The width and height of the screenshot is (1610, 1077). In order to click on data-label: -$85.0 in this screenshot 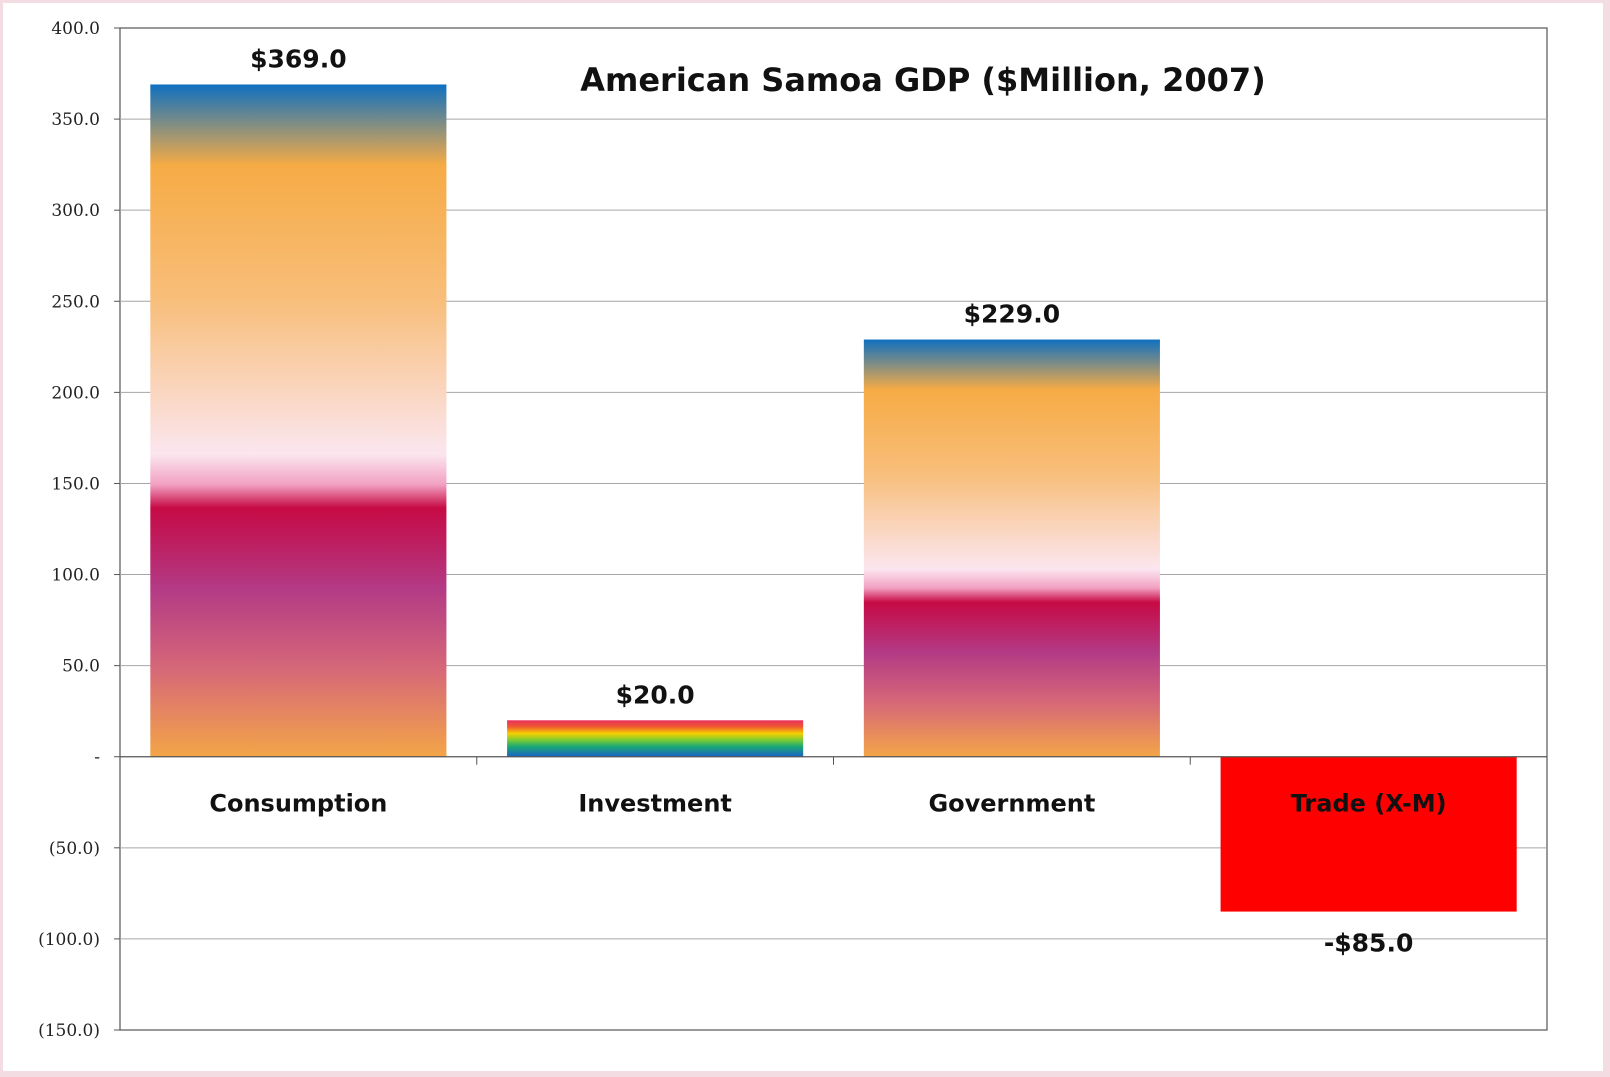, I will do `click(1368, 943)`.